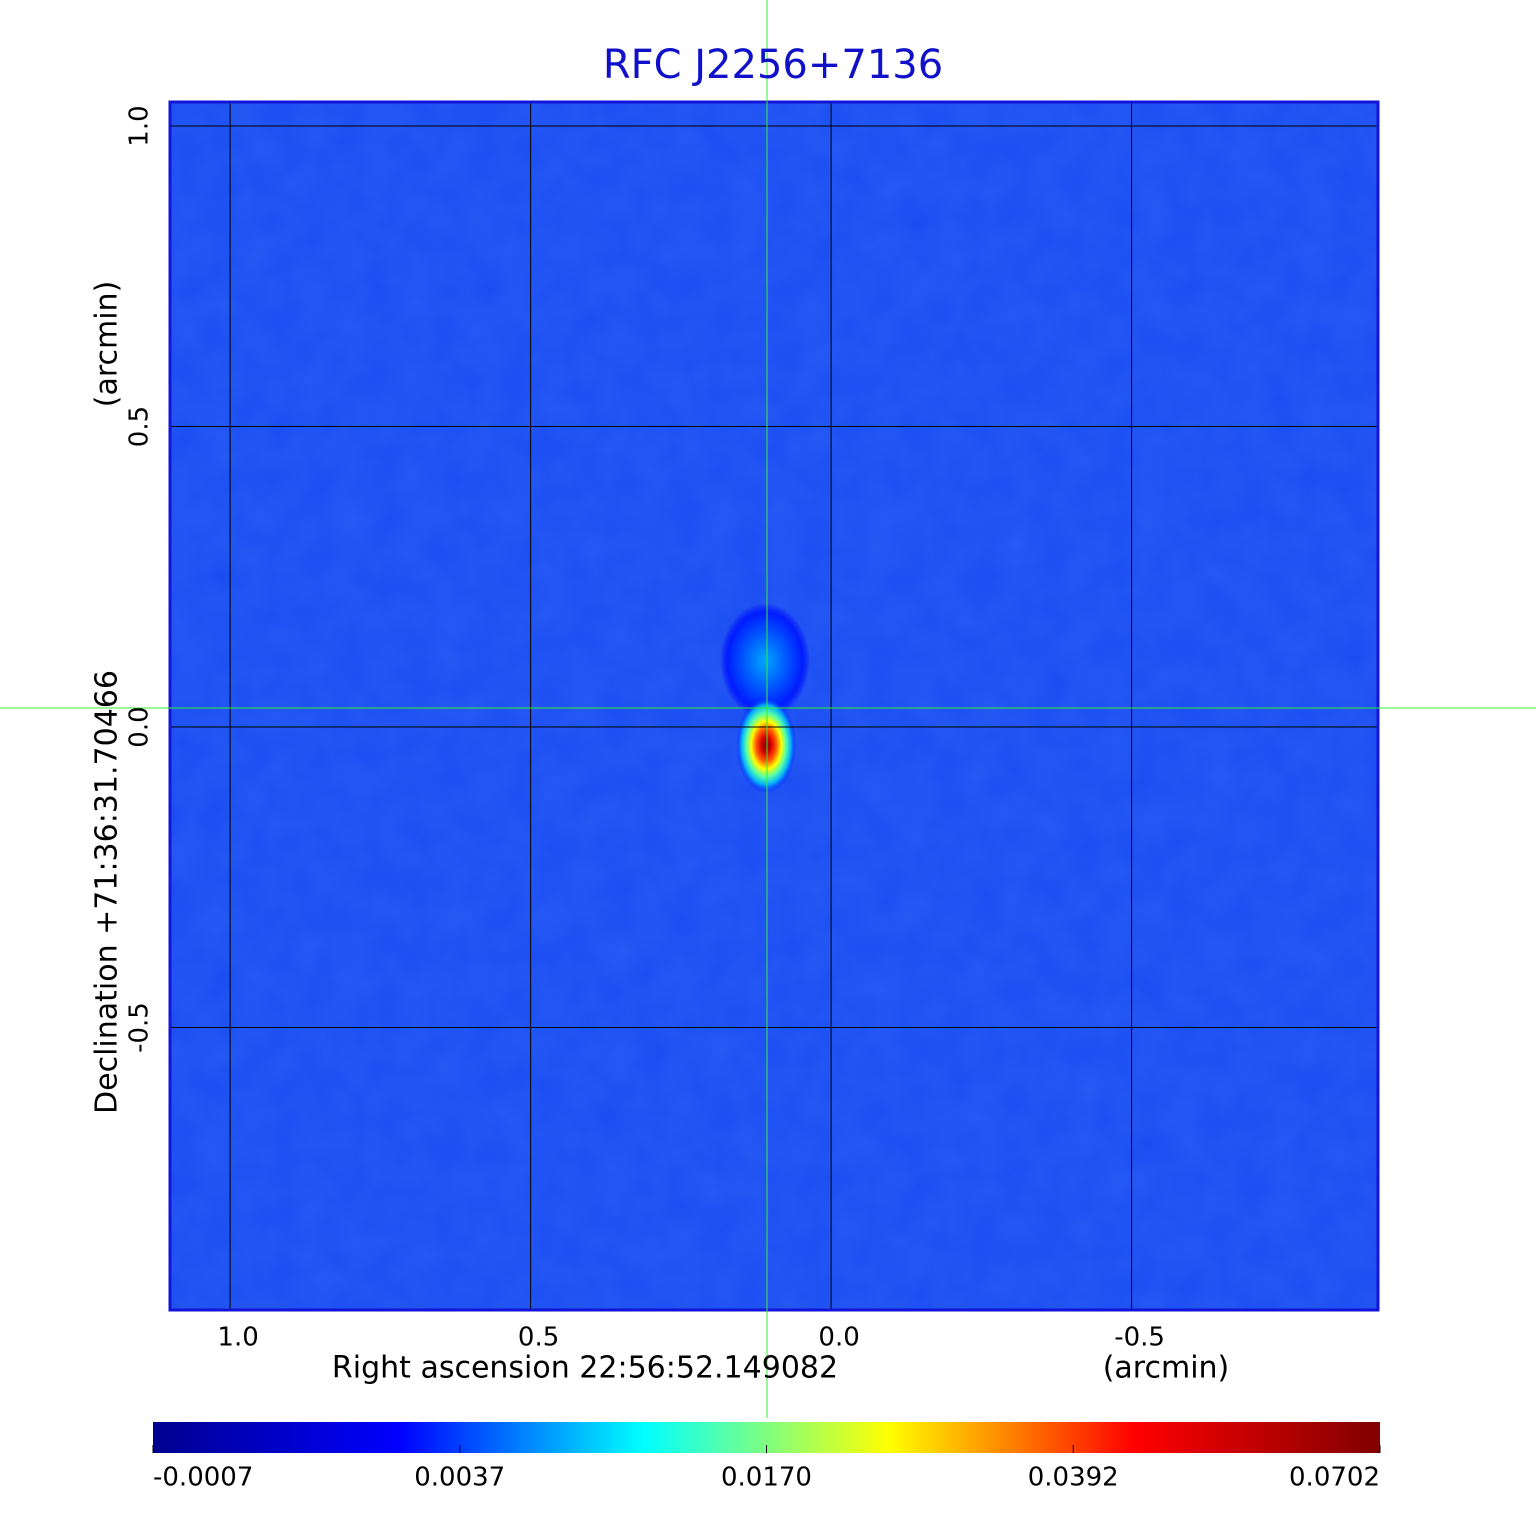  I want to click on y-axis-label: Declination +71:36:31.70466, so click(107, 892).